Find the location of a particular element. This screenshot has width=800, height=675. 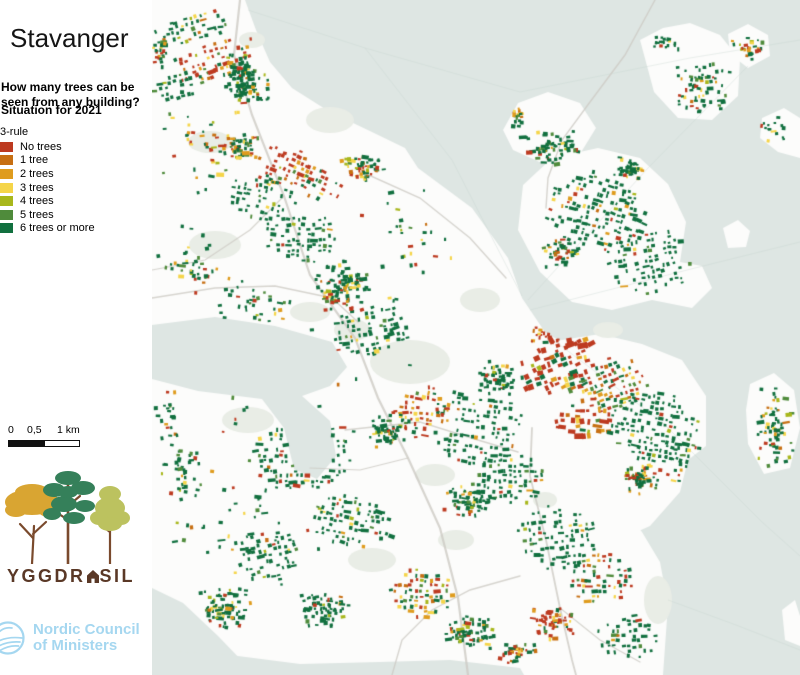

legend-item: 6 trees or more is located at coordinates (47, 229).